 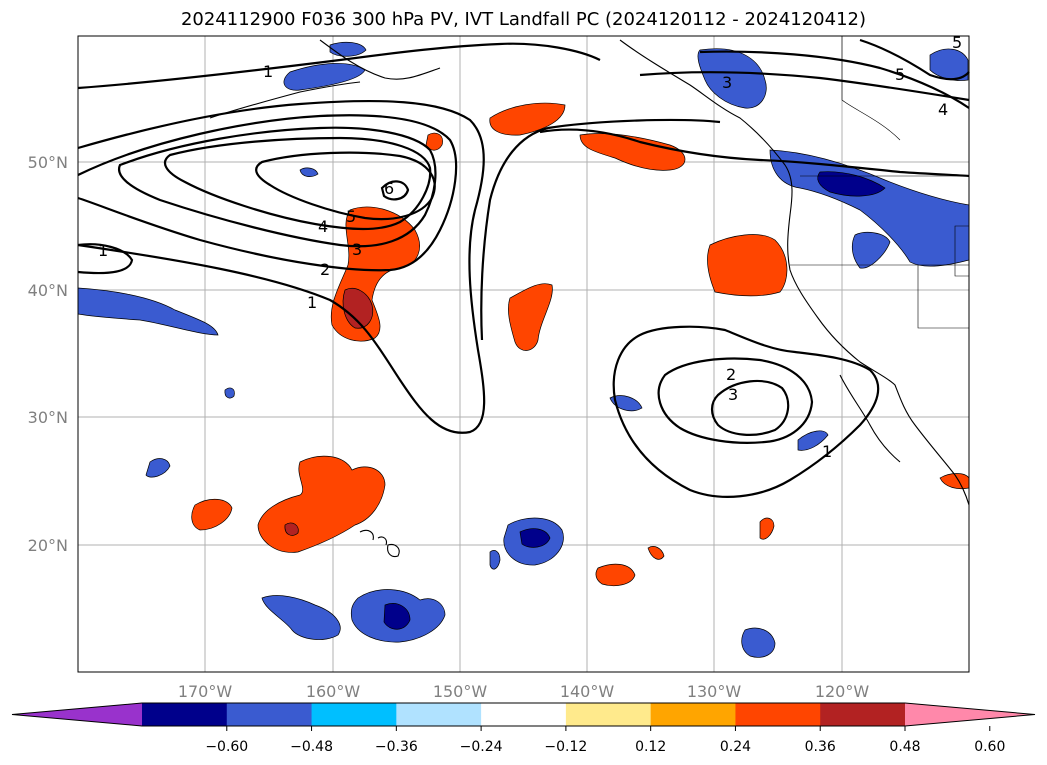 I want to click on colorbar-extend-high, so click(x=970, y=714).